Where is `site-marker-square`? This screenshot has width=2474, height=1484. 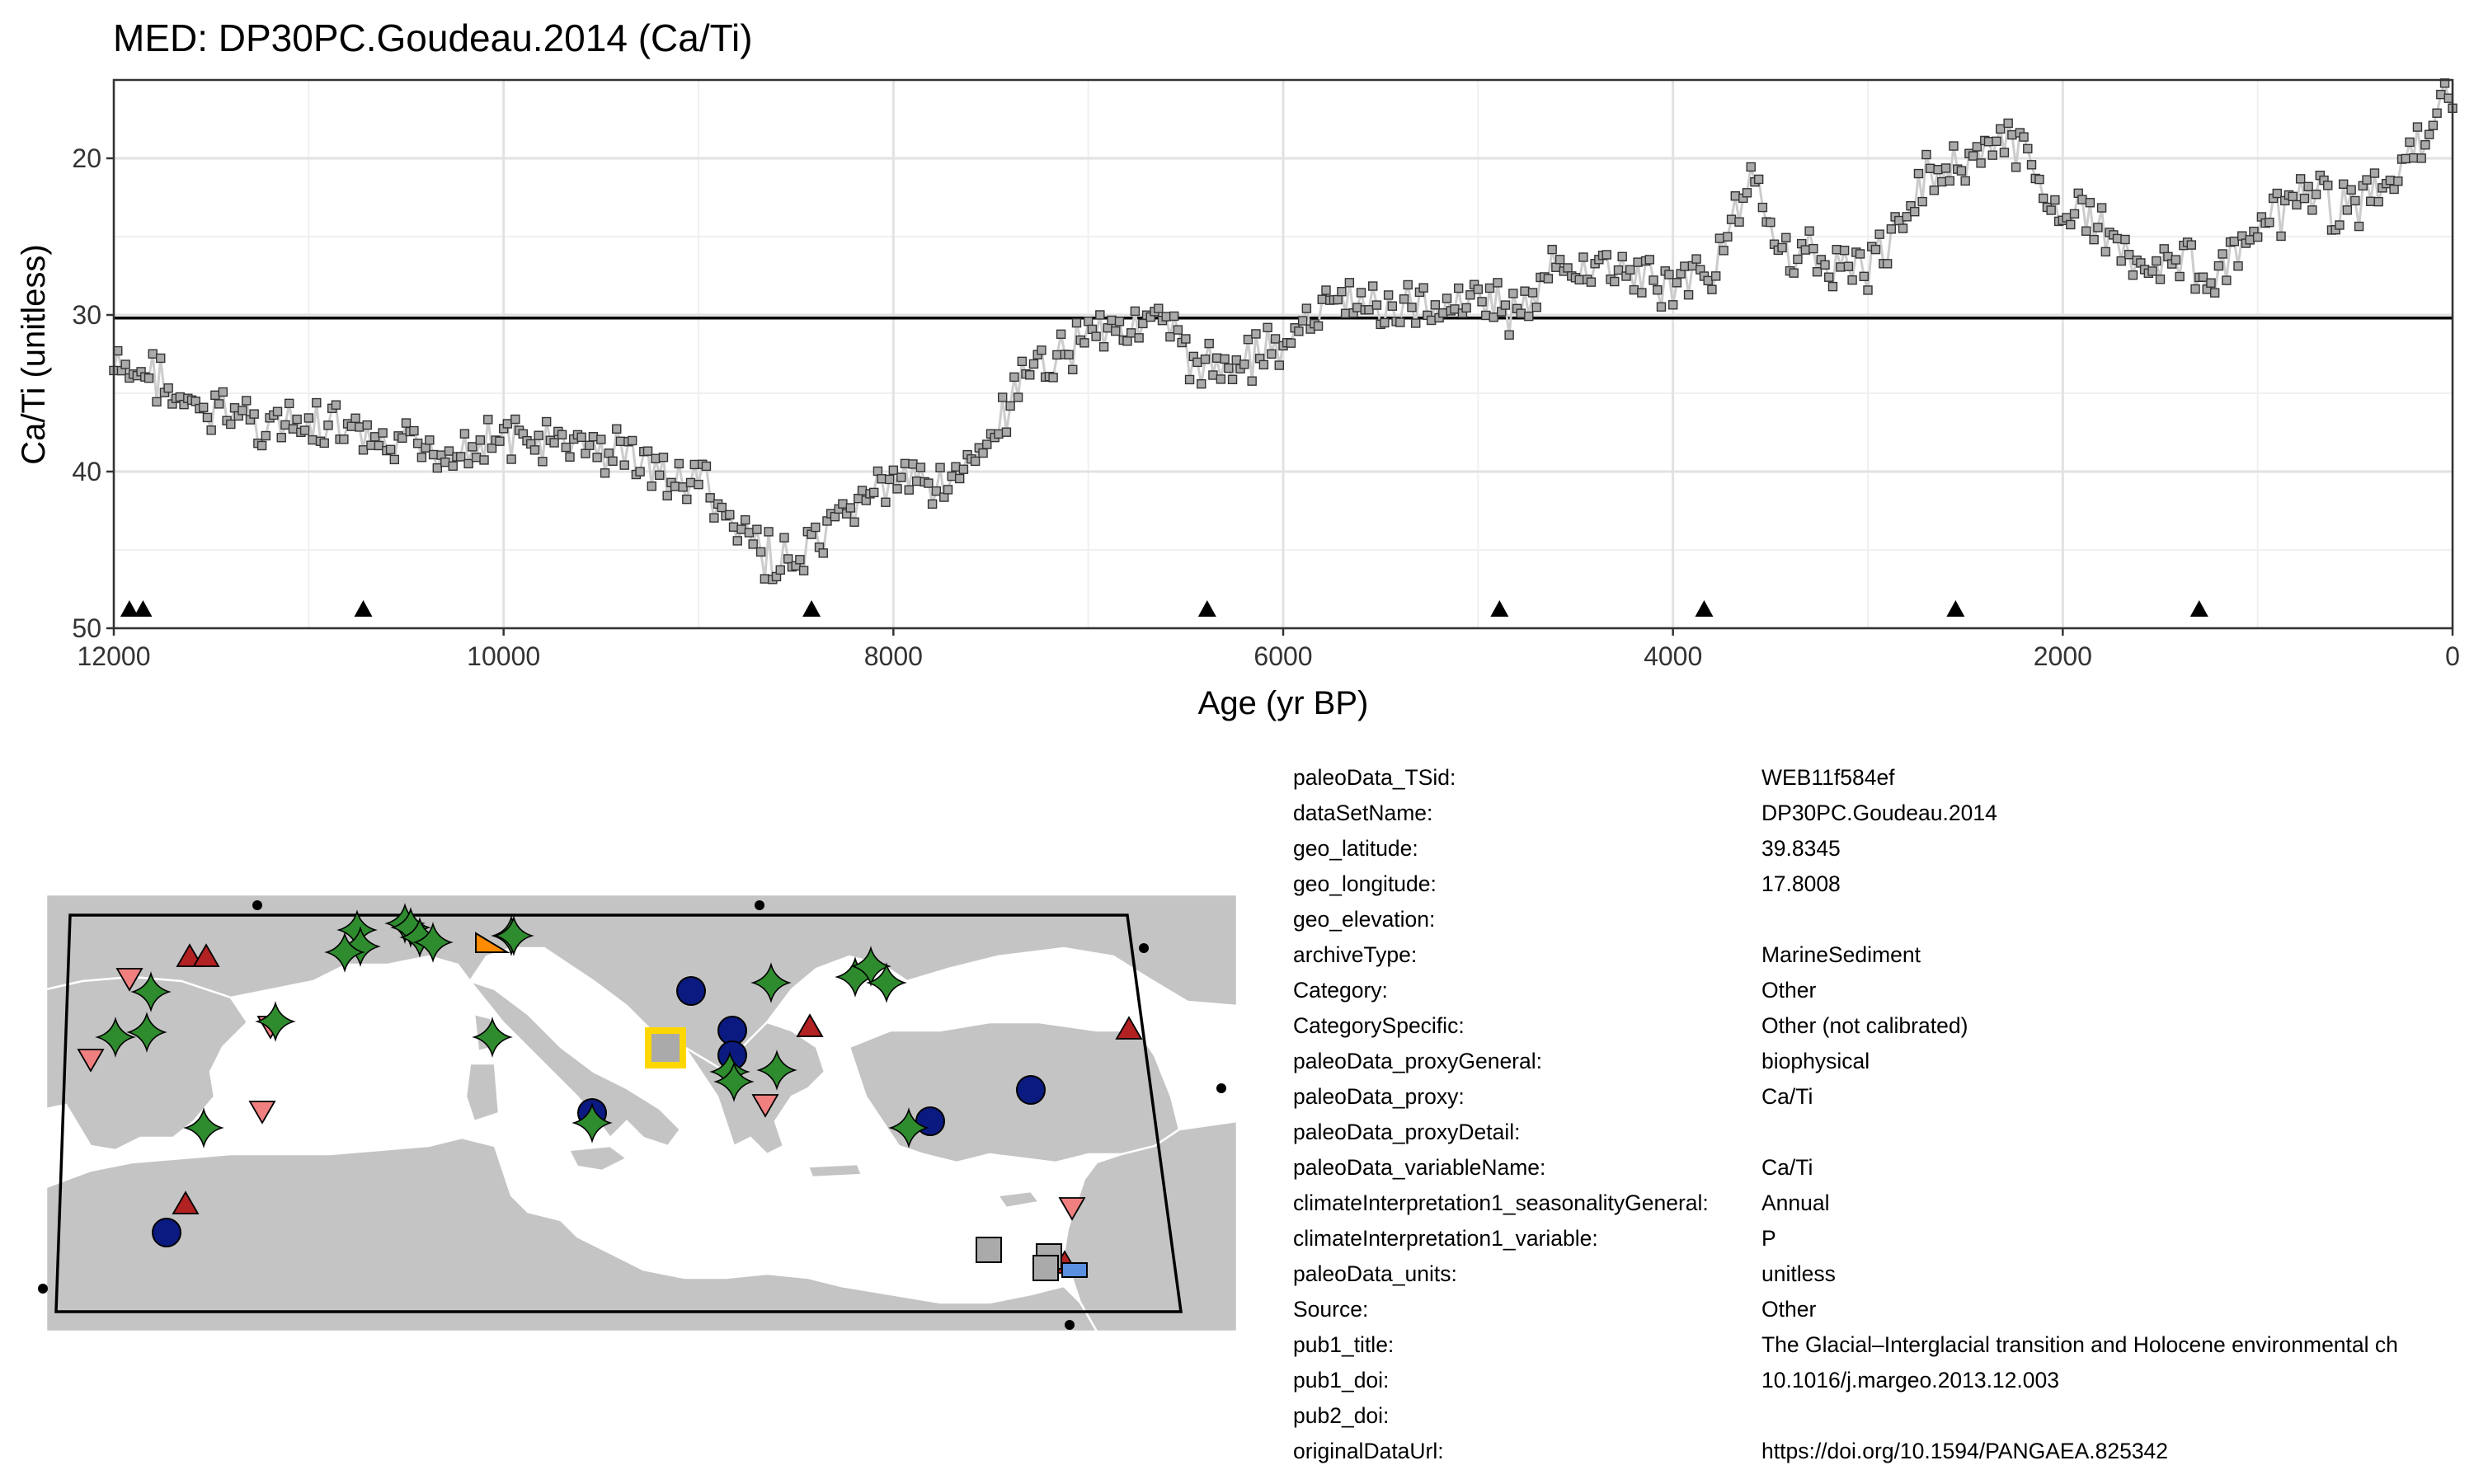 site-marker-square is located at coordinates (989, 1250).